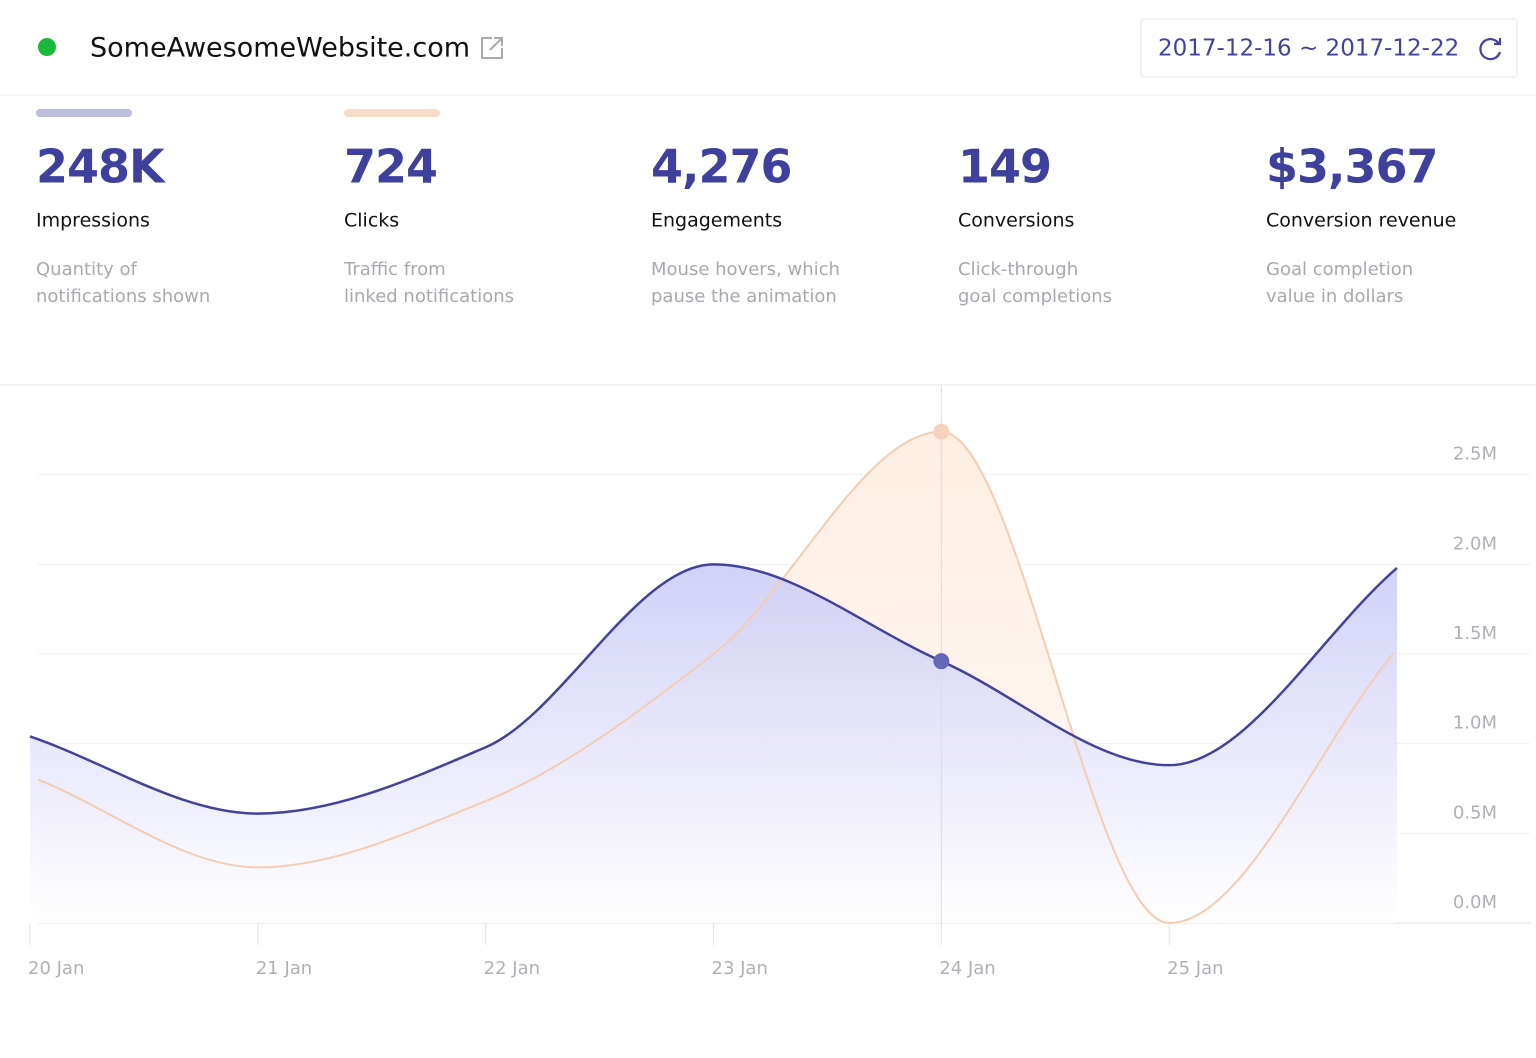 This screenshot has height=1058, width=1536. What do you see at coordinates (390, 167) in the screenshot?
I see `stat-value: 724` at bounding box center [390, 167].